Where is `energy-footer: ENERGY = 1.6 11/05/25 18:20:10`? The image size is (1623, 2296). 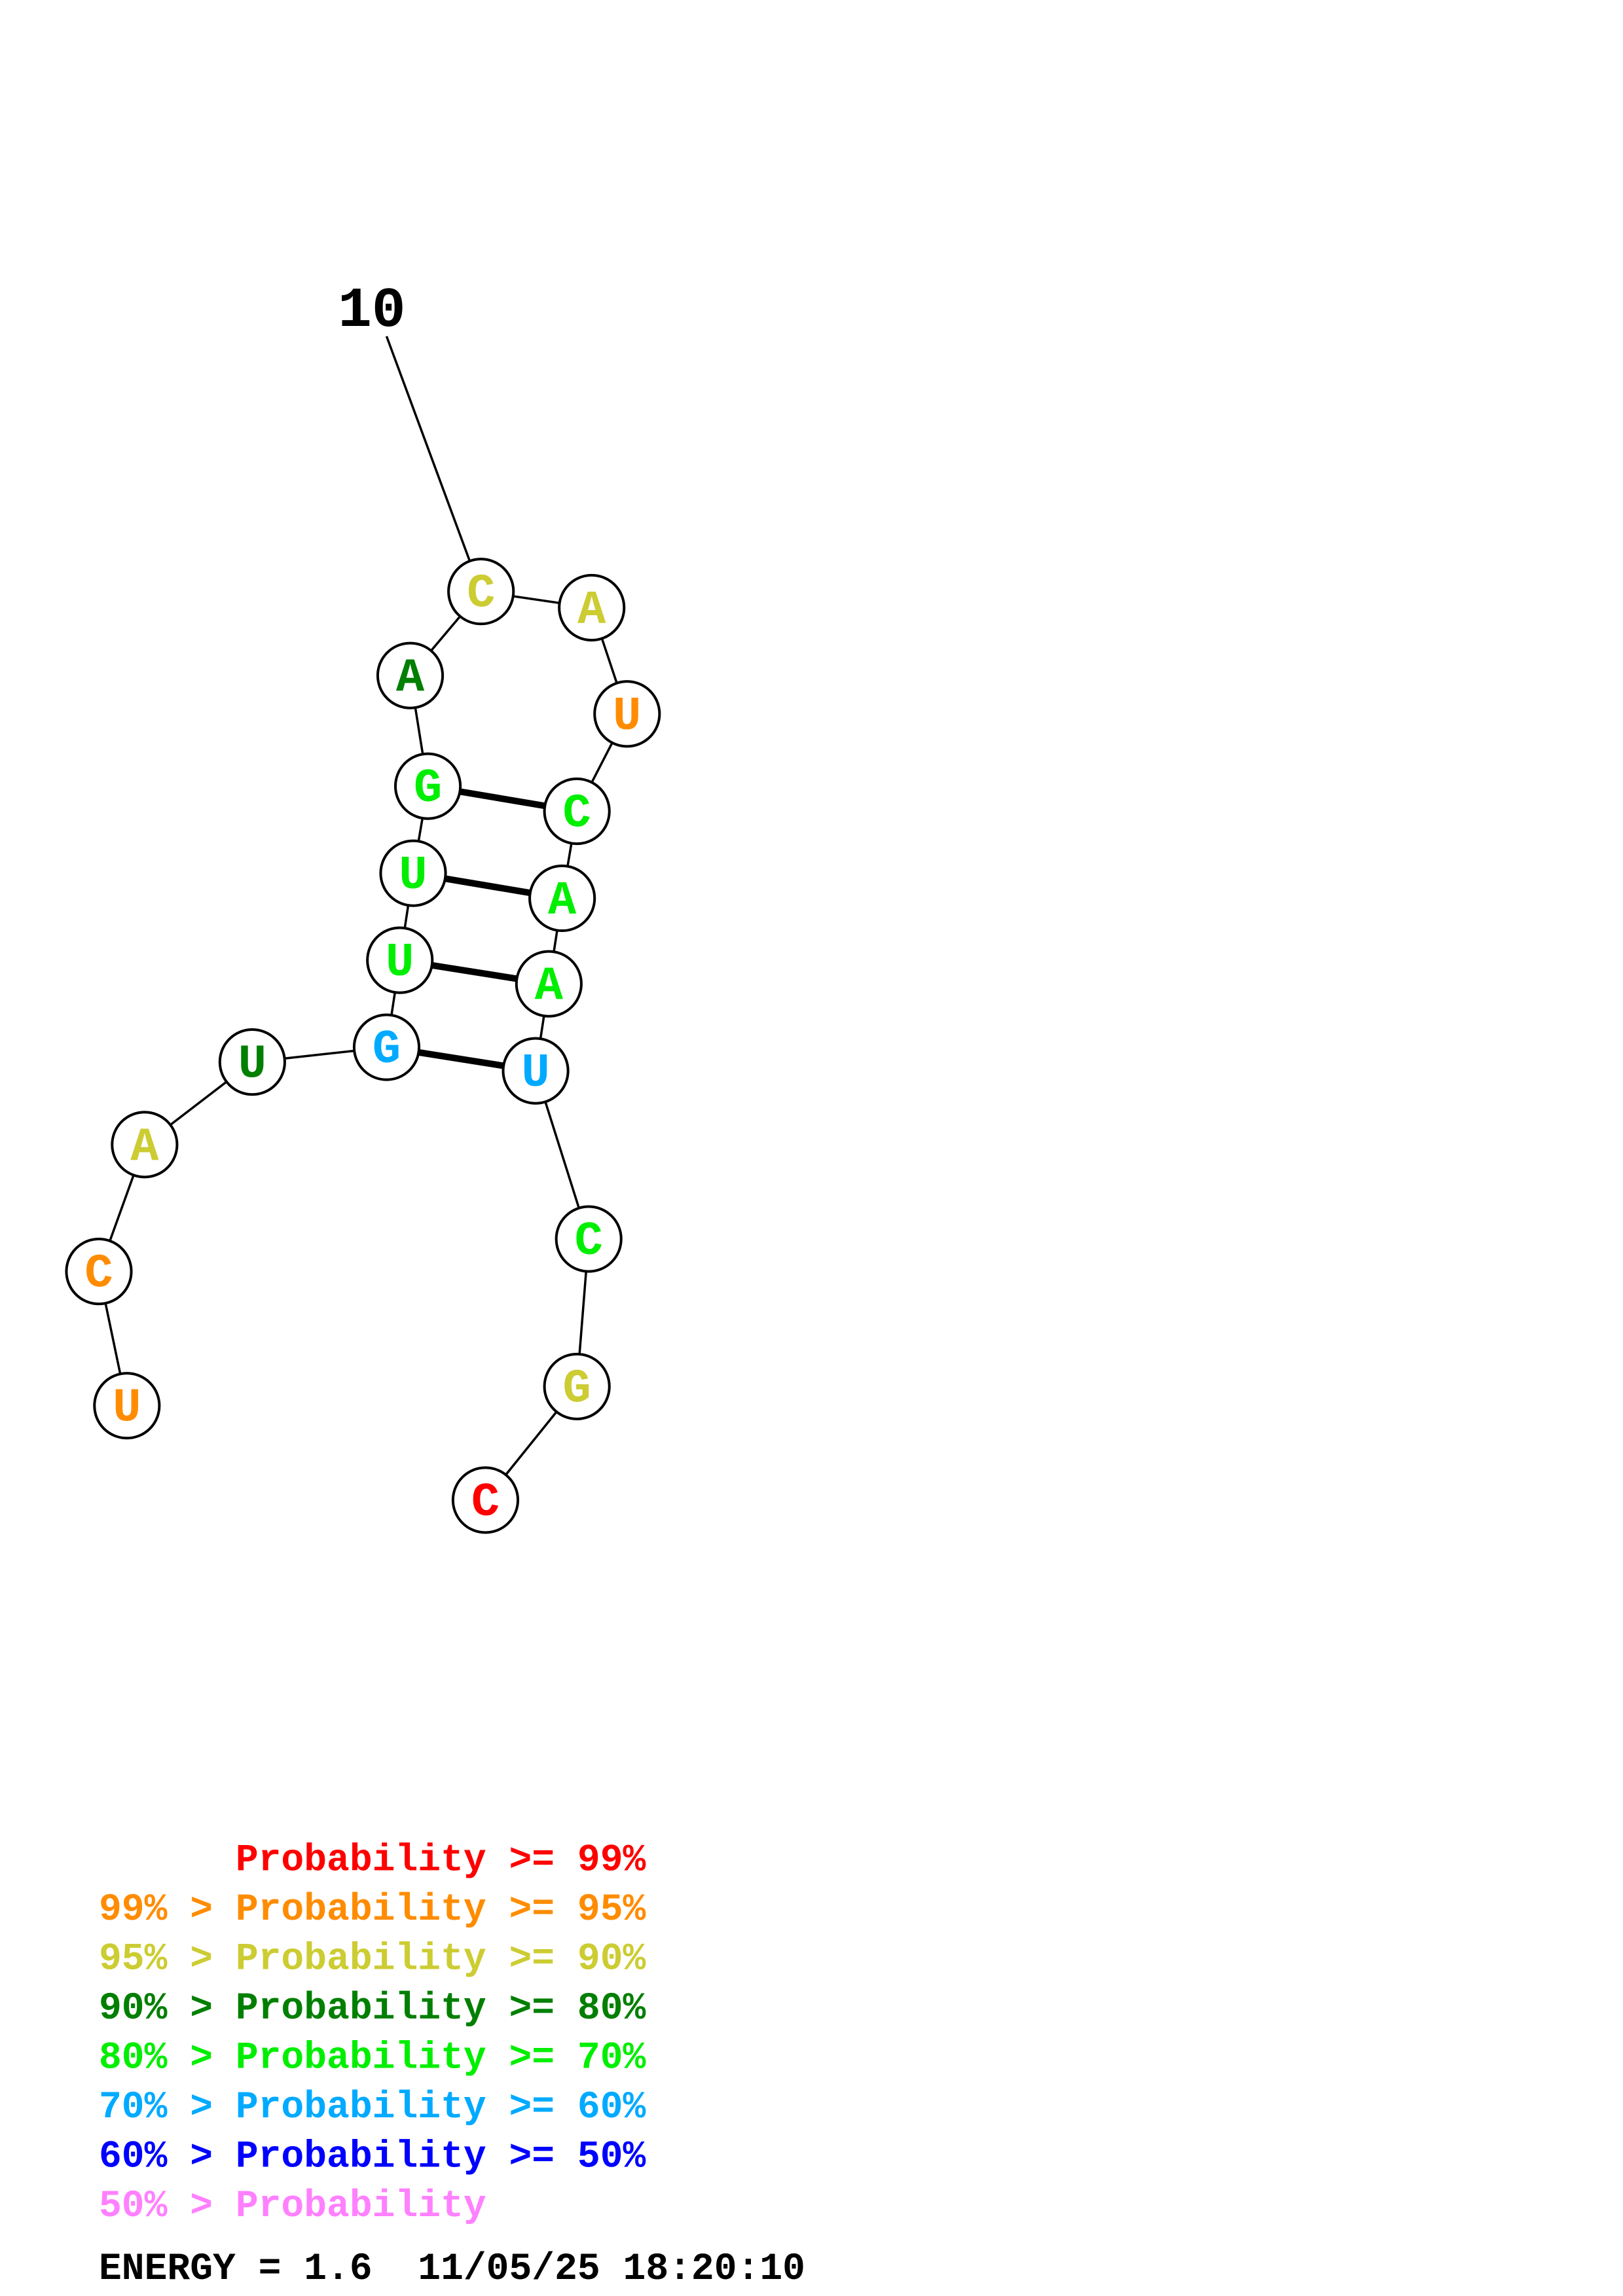
energy-footer: ENERGY = 1.6 11/05/25 18:20:10 is located at coordinates (452, 2269).